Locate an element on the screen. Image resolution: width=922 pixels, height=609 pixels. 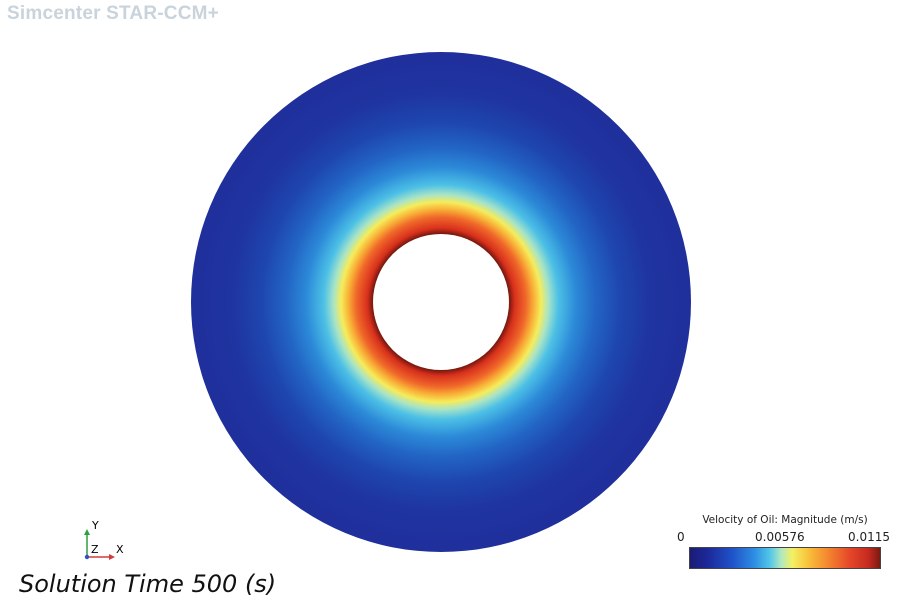
axis-y-label: Y is located at coordinates (95, 525).